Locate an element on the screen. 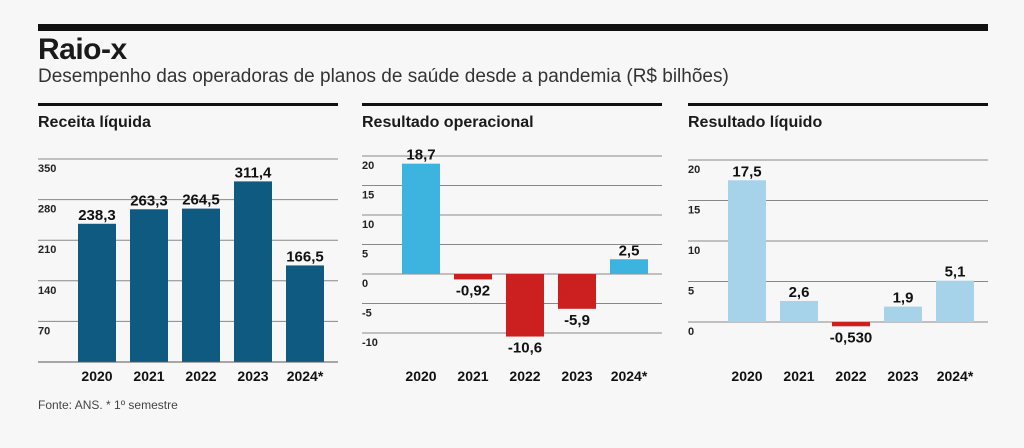 The width and height of the screenshot is (1024, 448). source-note: Fonte: ANS. * 1º semestre is located at coordinates (108, 405).